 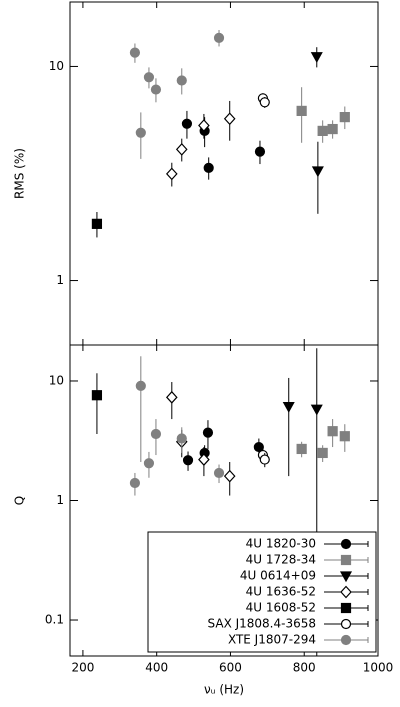 What do you see at coordinates (156, 668) in the screenshot?
I see `x-tick-label: 400` at bounding box center [156, 668].